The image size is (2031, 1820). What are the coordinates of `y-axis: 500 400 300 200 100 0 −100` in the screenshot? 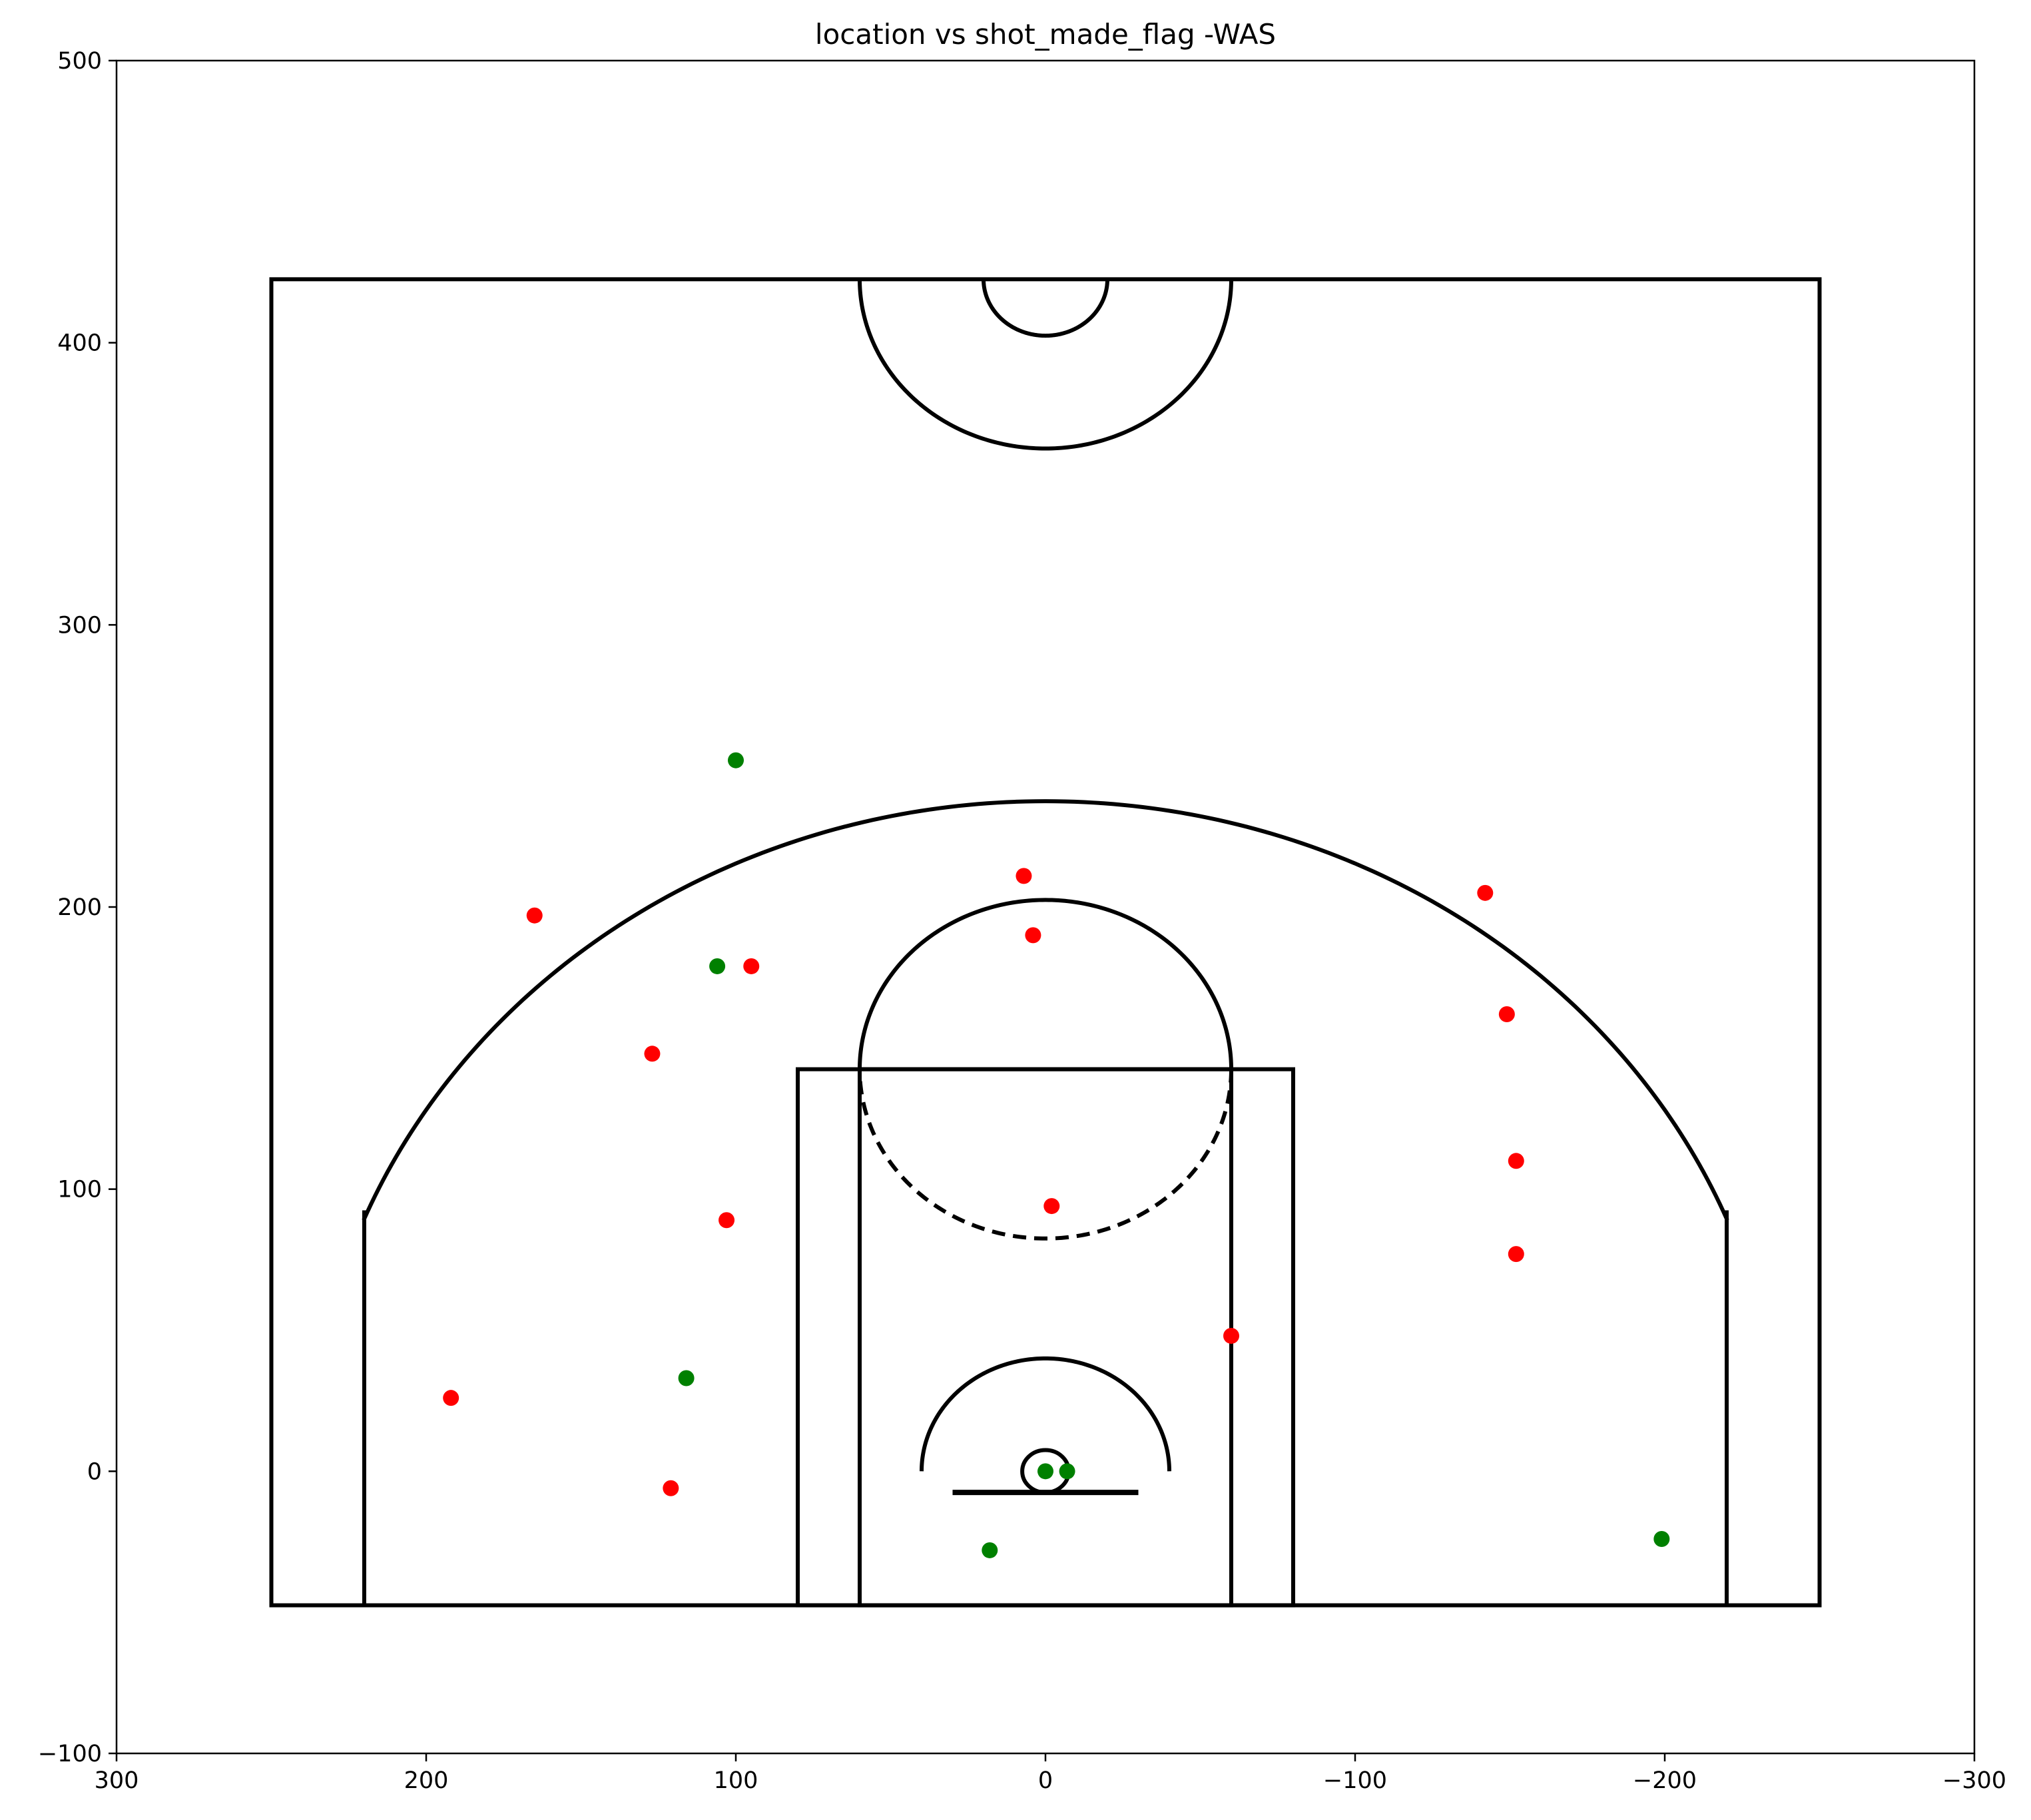 It's located at (77, 908).